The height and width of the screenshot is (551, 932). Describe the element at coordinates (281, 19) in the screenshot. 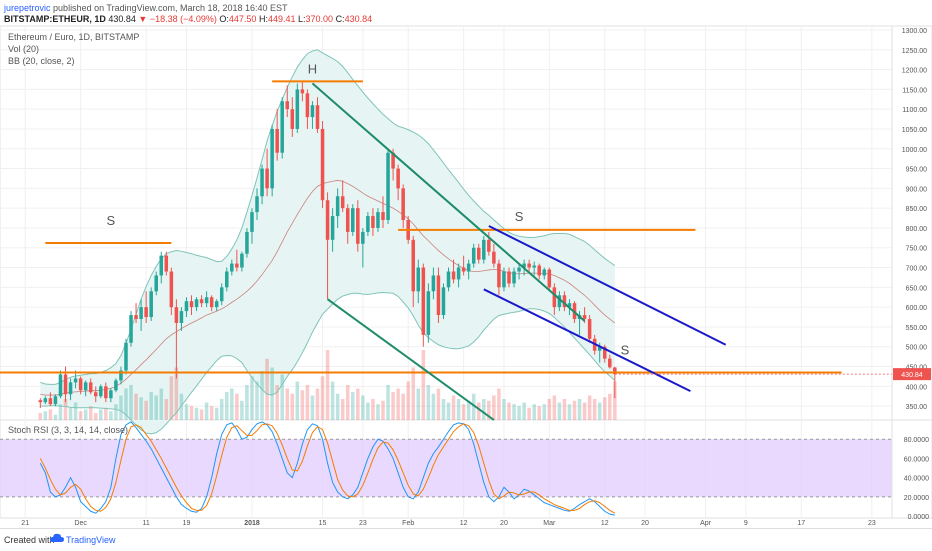

I see `high-value: 449.41` at that location.